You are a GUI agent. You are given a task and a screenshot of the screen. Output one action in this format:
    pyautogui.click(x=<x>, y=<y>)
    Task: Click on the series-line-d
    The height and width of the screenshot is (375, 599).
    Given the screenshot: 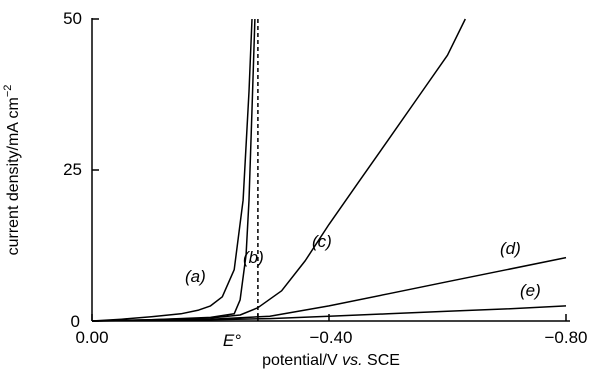 What is the action you would take?
    pyautogui.click(x=329, y=289)
    